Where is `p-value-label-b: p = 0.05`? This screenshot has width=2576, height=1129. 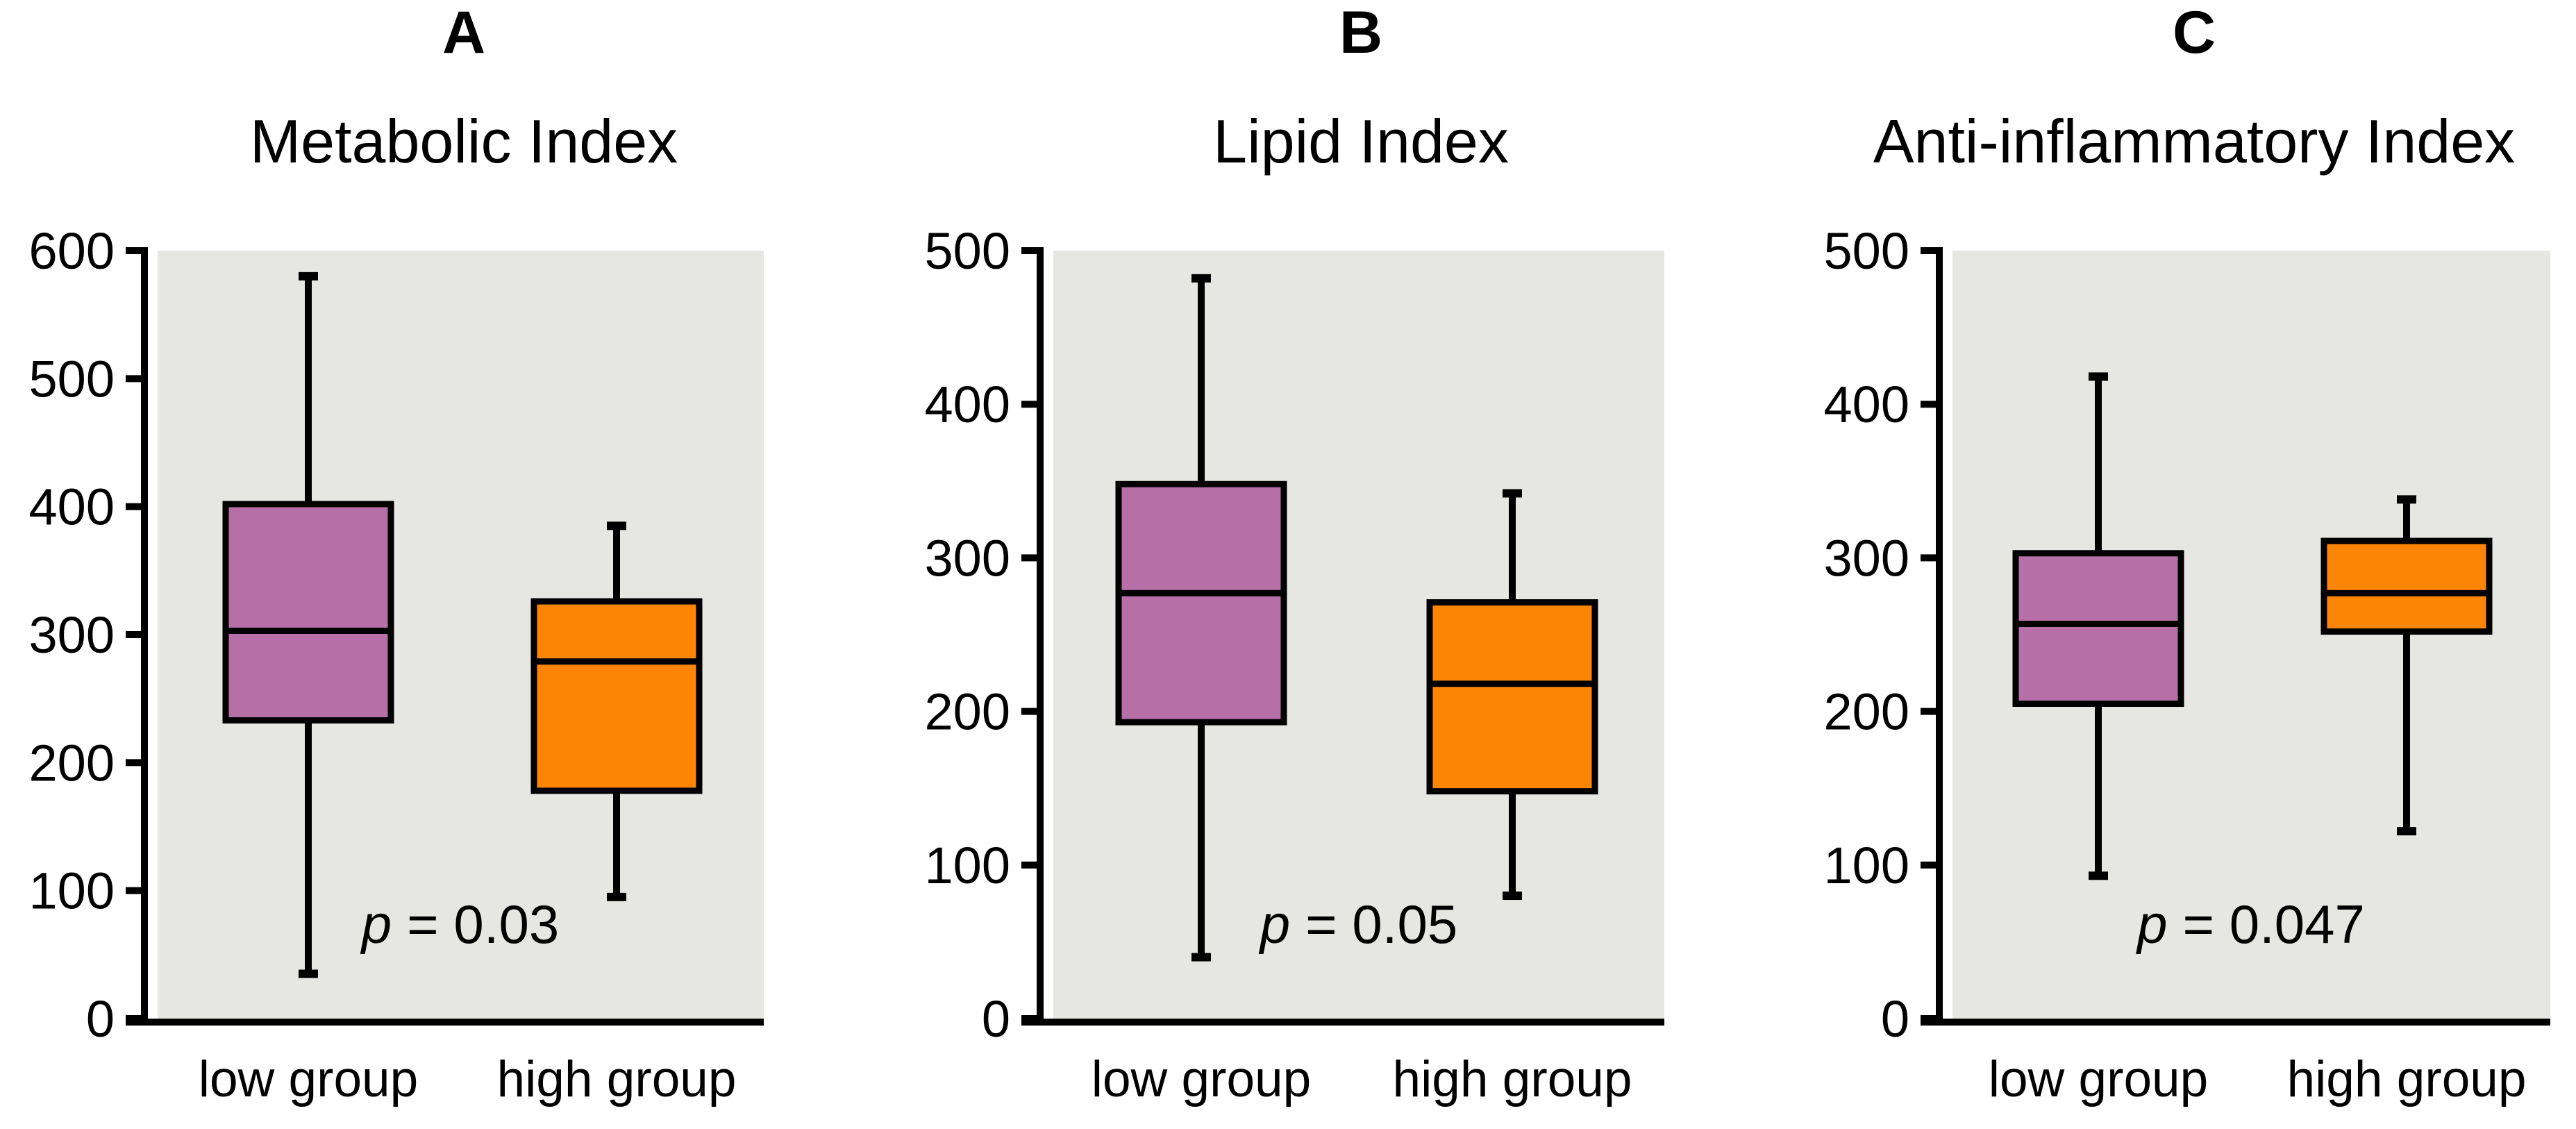 p-value-label-b: p = 0.05 is located at coordinates (1358, 924).